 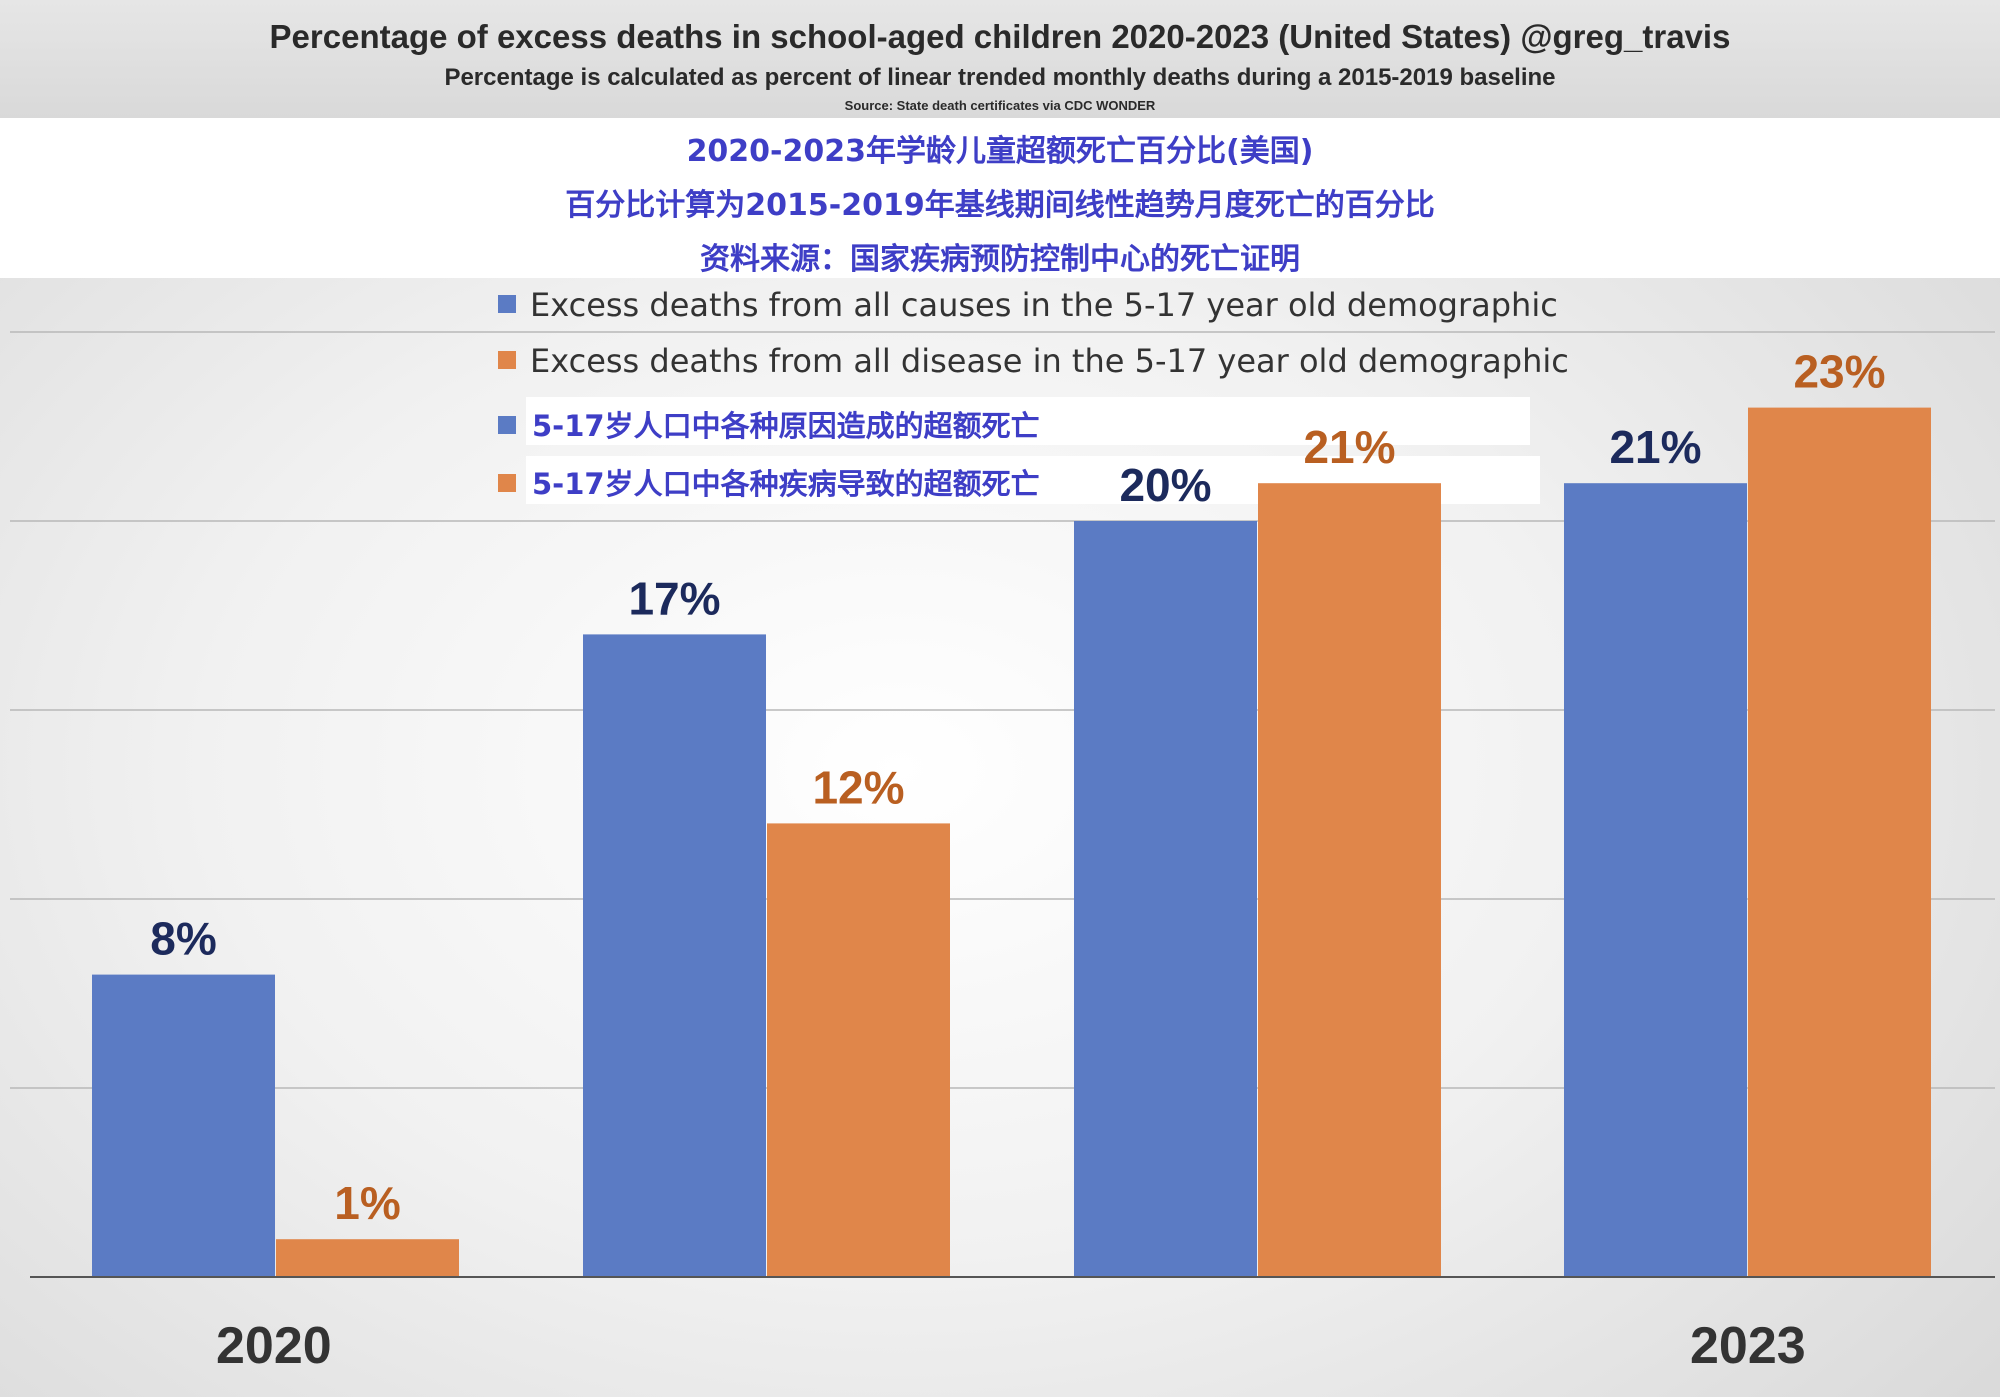 What do you see at coordinates (1655, 880) in the screenshot?
I see `bar-all-causes-2023` at bounding box center [1655, 880].